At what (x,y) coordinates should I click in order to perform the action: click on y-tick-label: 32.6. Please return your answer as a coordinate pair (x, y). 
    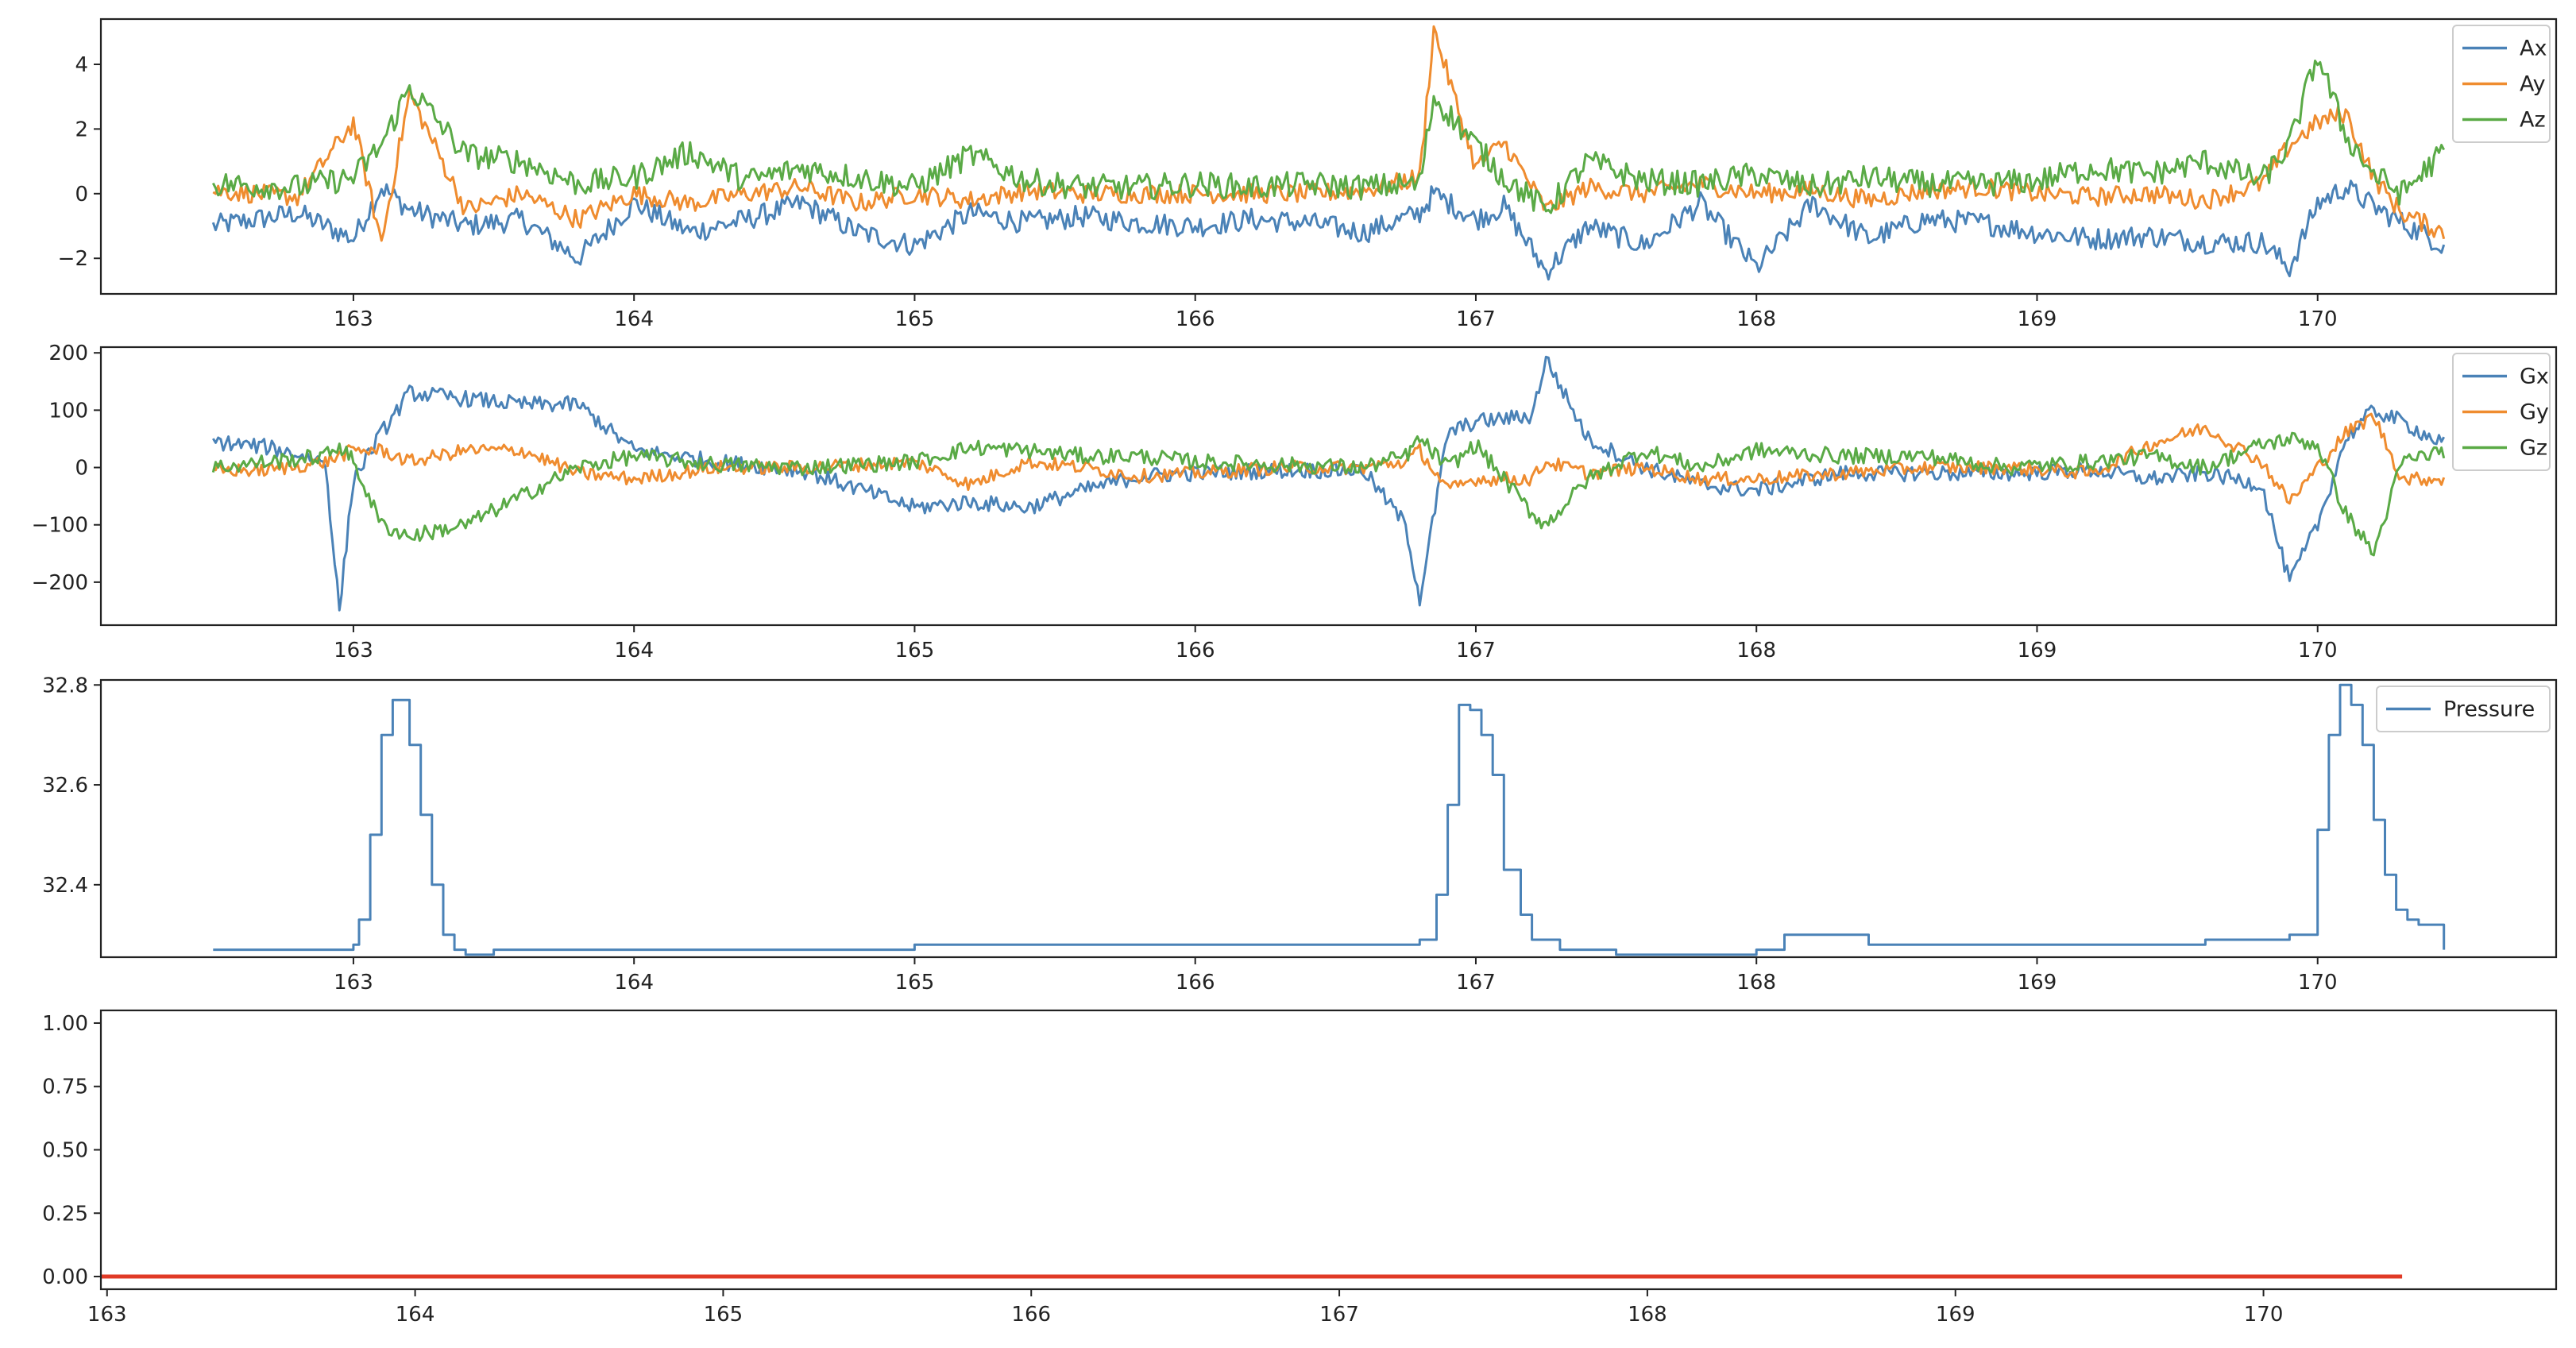
    Looking at the image, I should click on (65, 786).